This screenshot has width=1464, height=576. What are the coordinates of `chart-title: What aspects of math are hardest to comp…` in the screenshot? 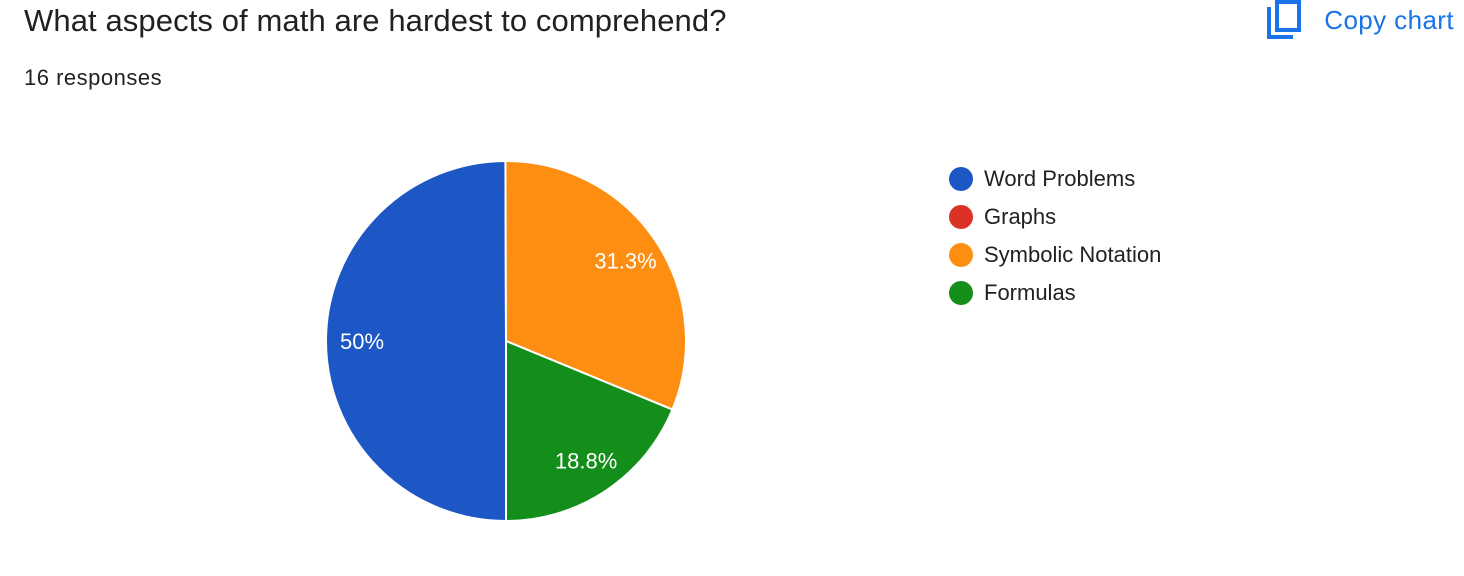 It's located at (375, 20).